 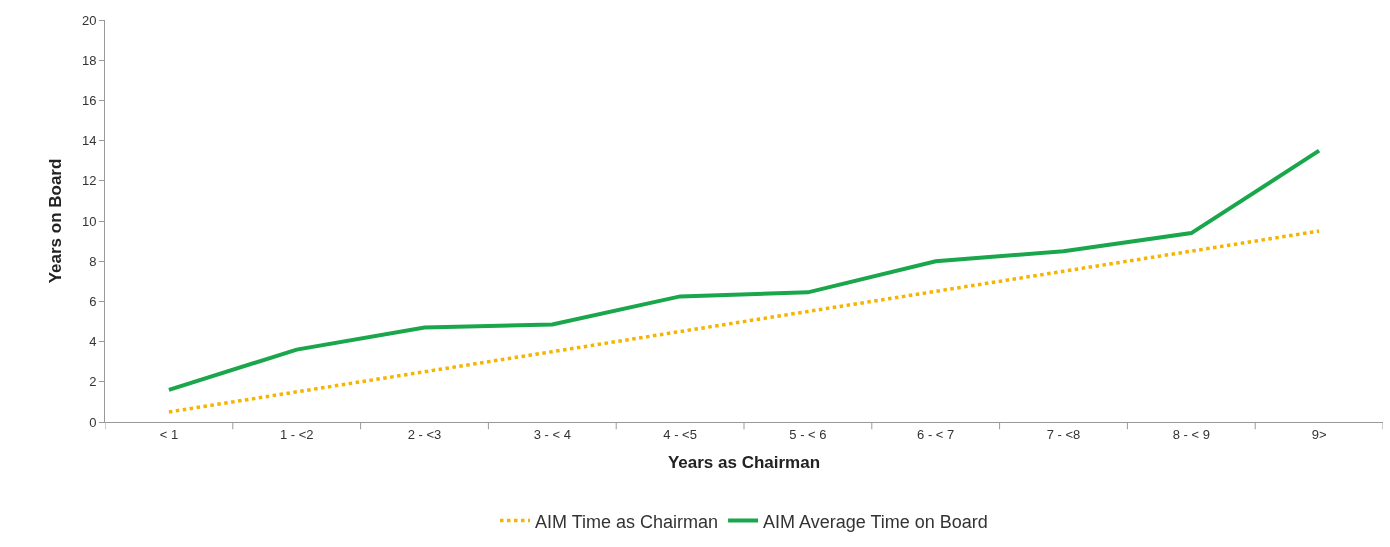 I want to click on y-tick-label: 2, so click(x=93, y=382).